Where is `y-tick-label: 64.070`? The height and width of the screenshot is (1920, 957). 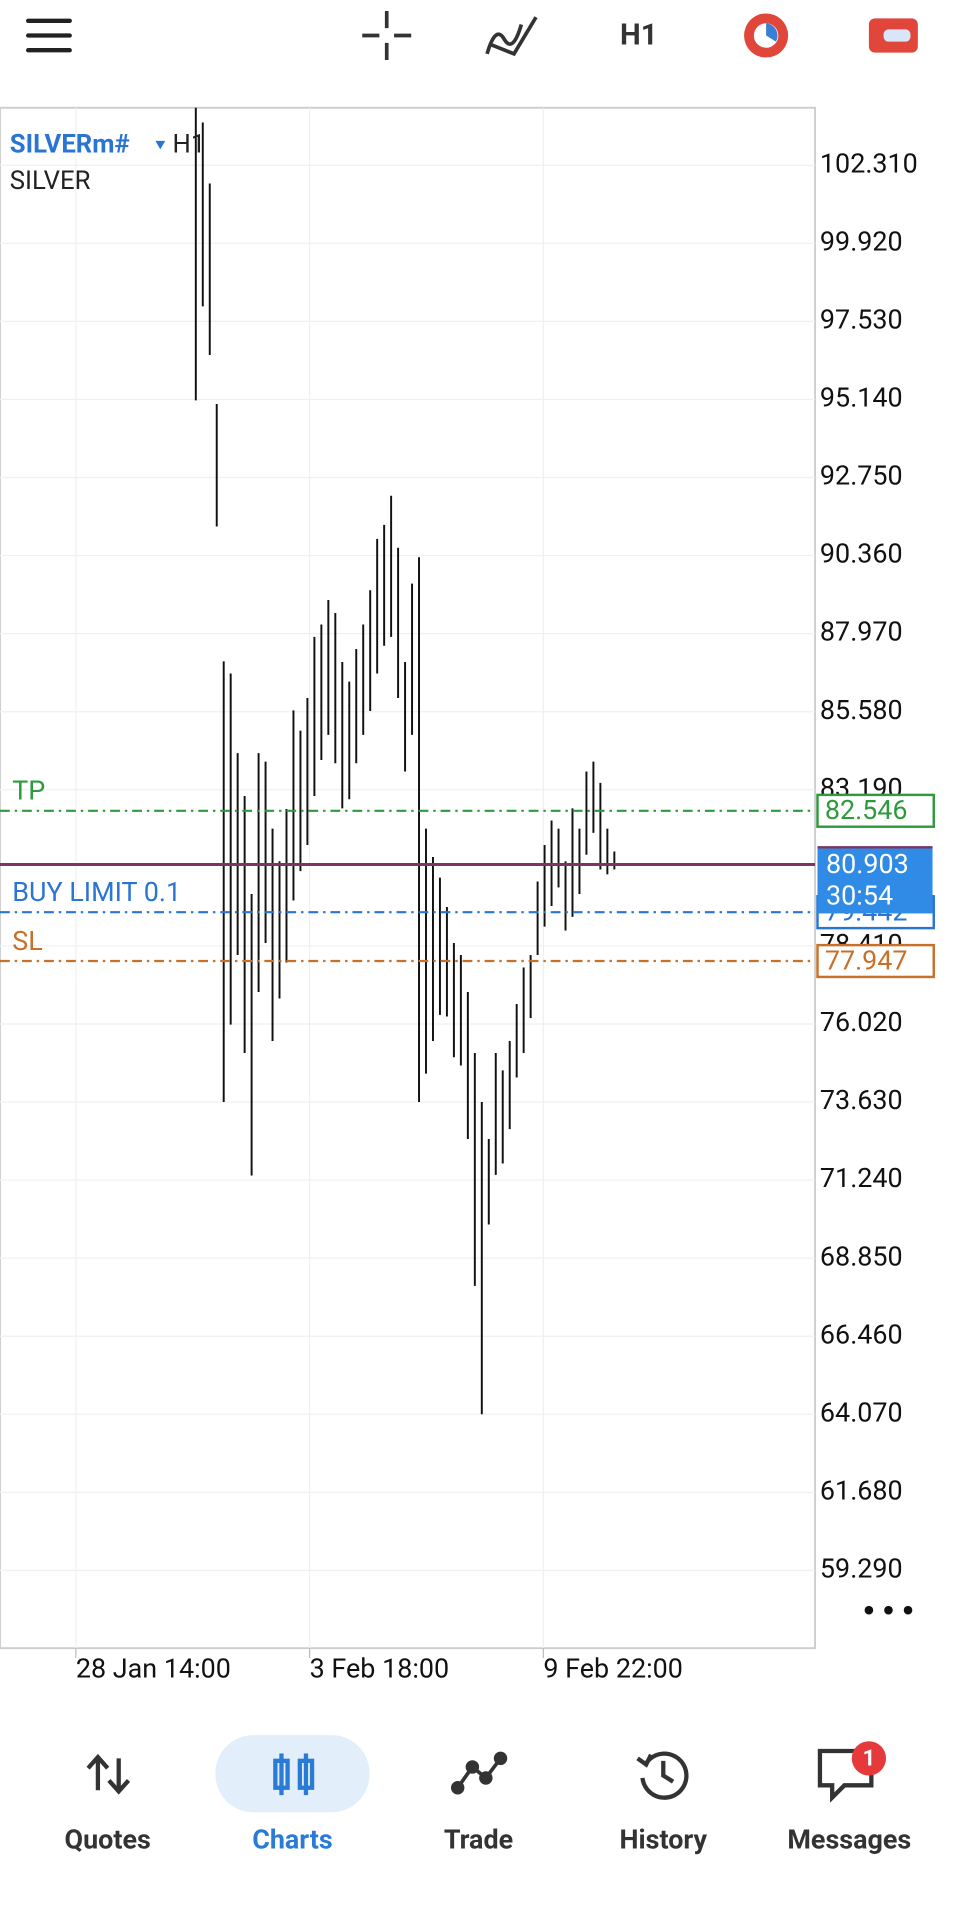 y-tick-label: 64.070 is located at coordinates (861, 1412).